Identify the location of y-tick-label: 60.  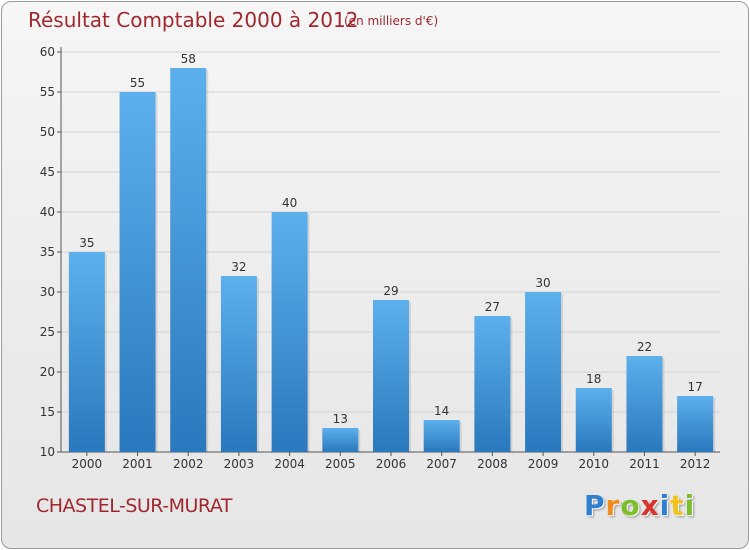
(47, 52).